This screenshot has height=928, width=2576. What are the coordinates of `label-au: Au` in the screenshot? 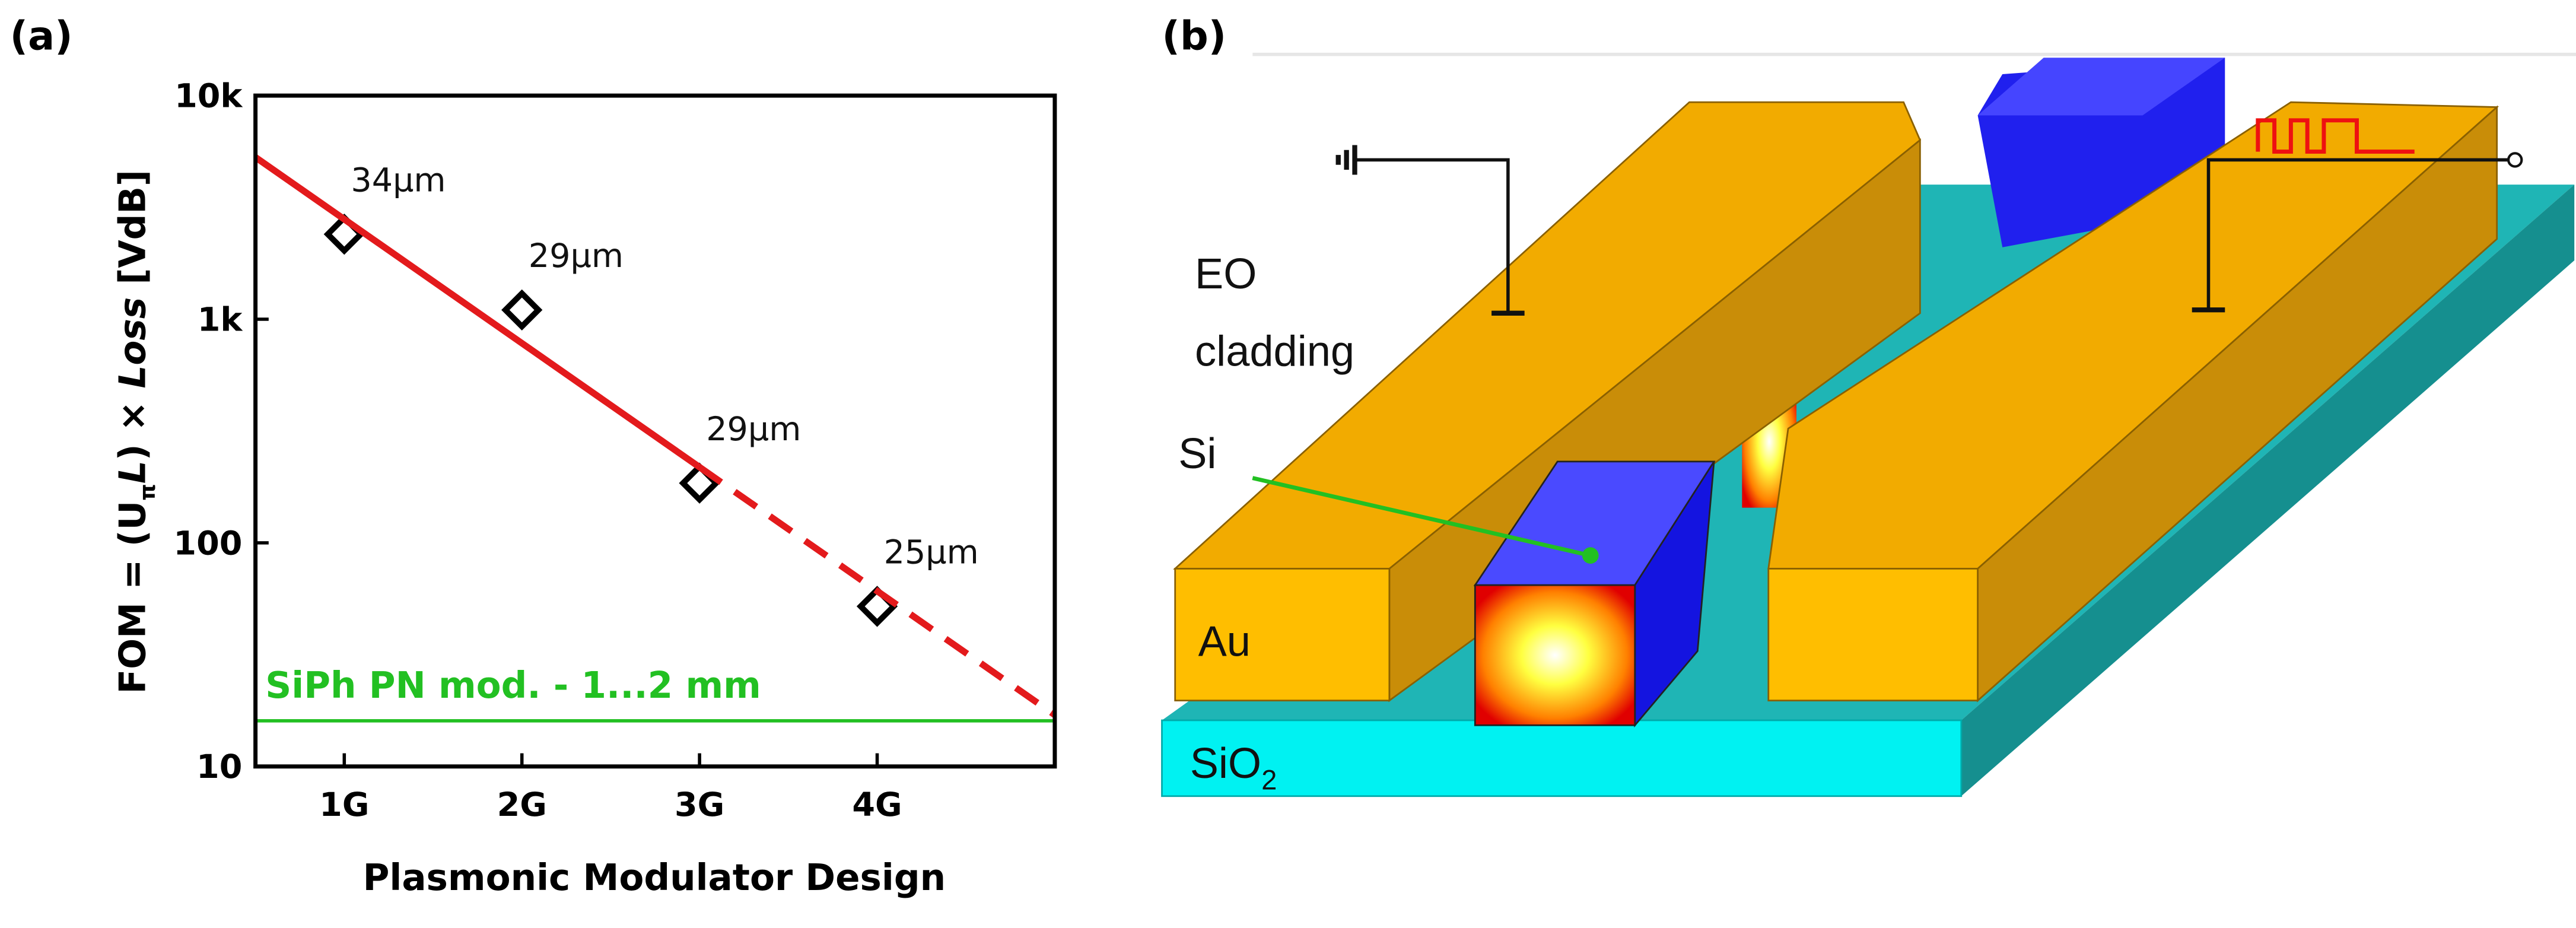 It's located at (1224, 642).